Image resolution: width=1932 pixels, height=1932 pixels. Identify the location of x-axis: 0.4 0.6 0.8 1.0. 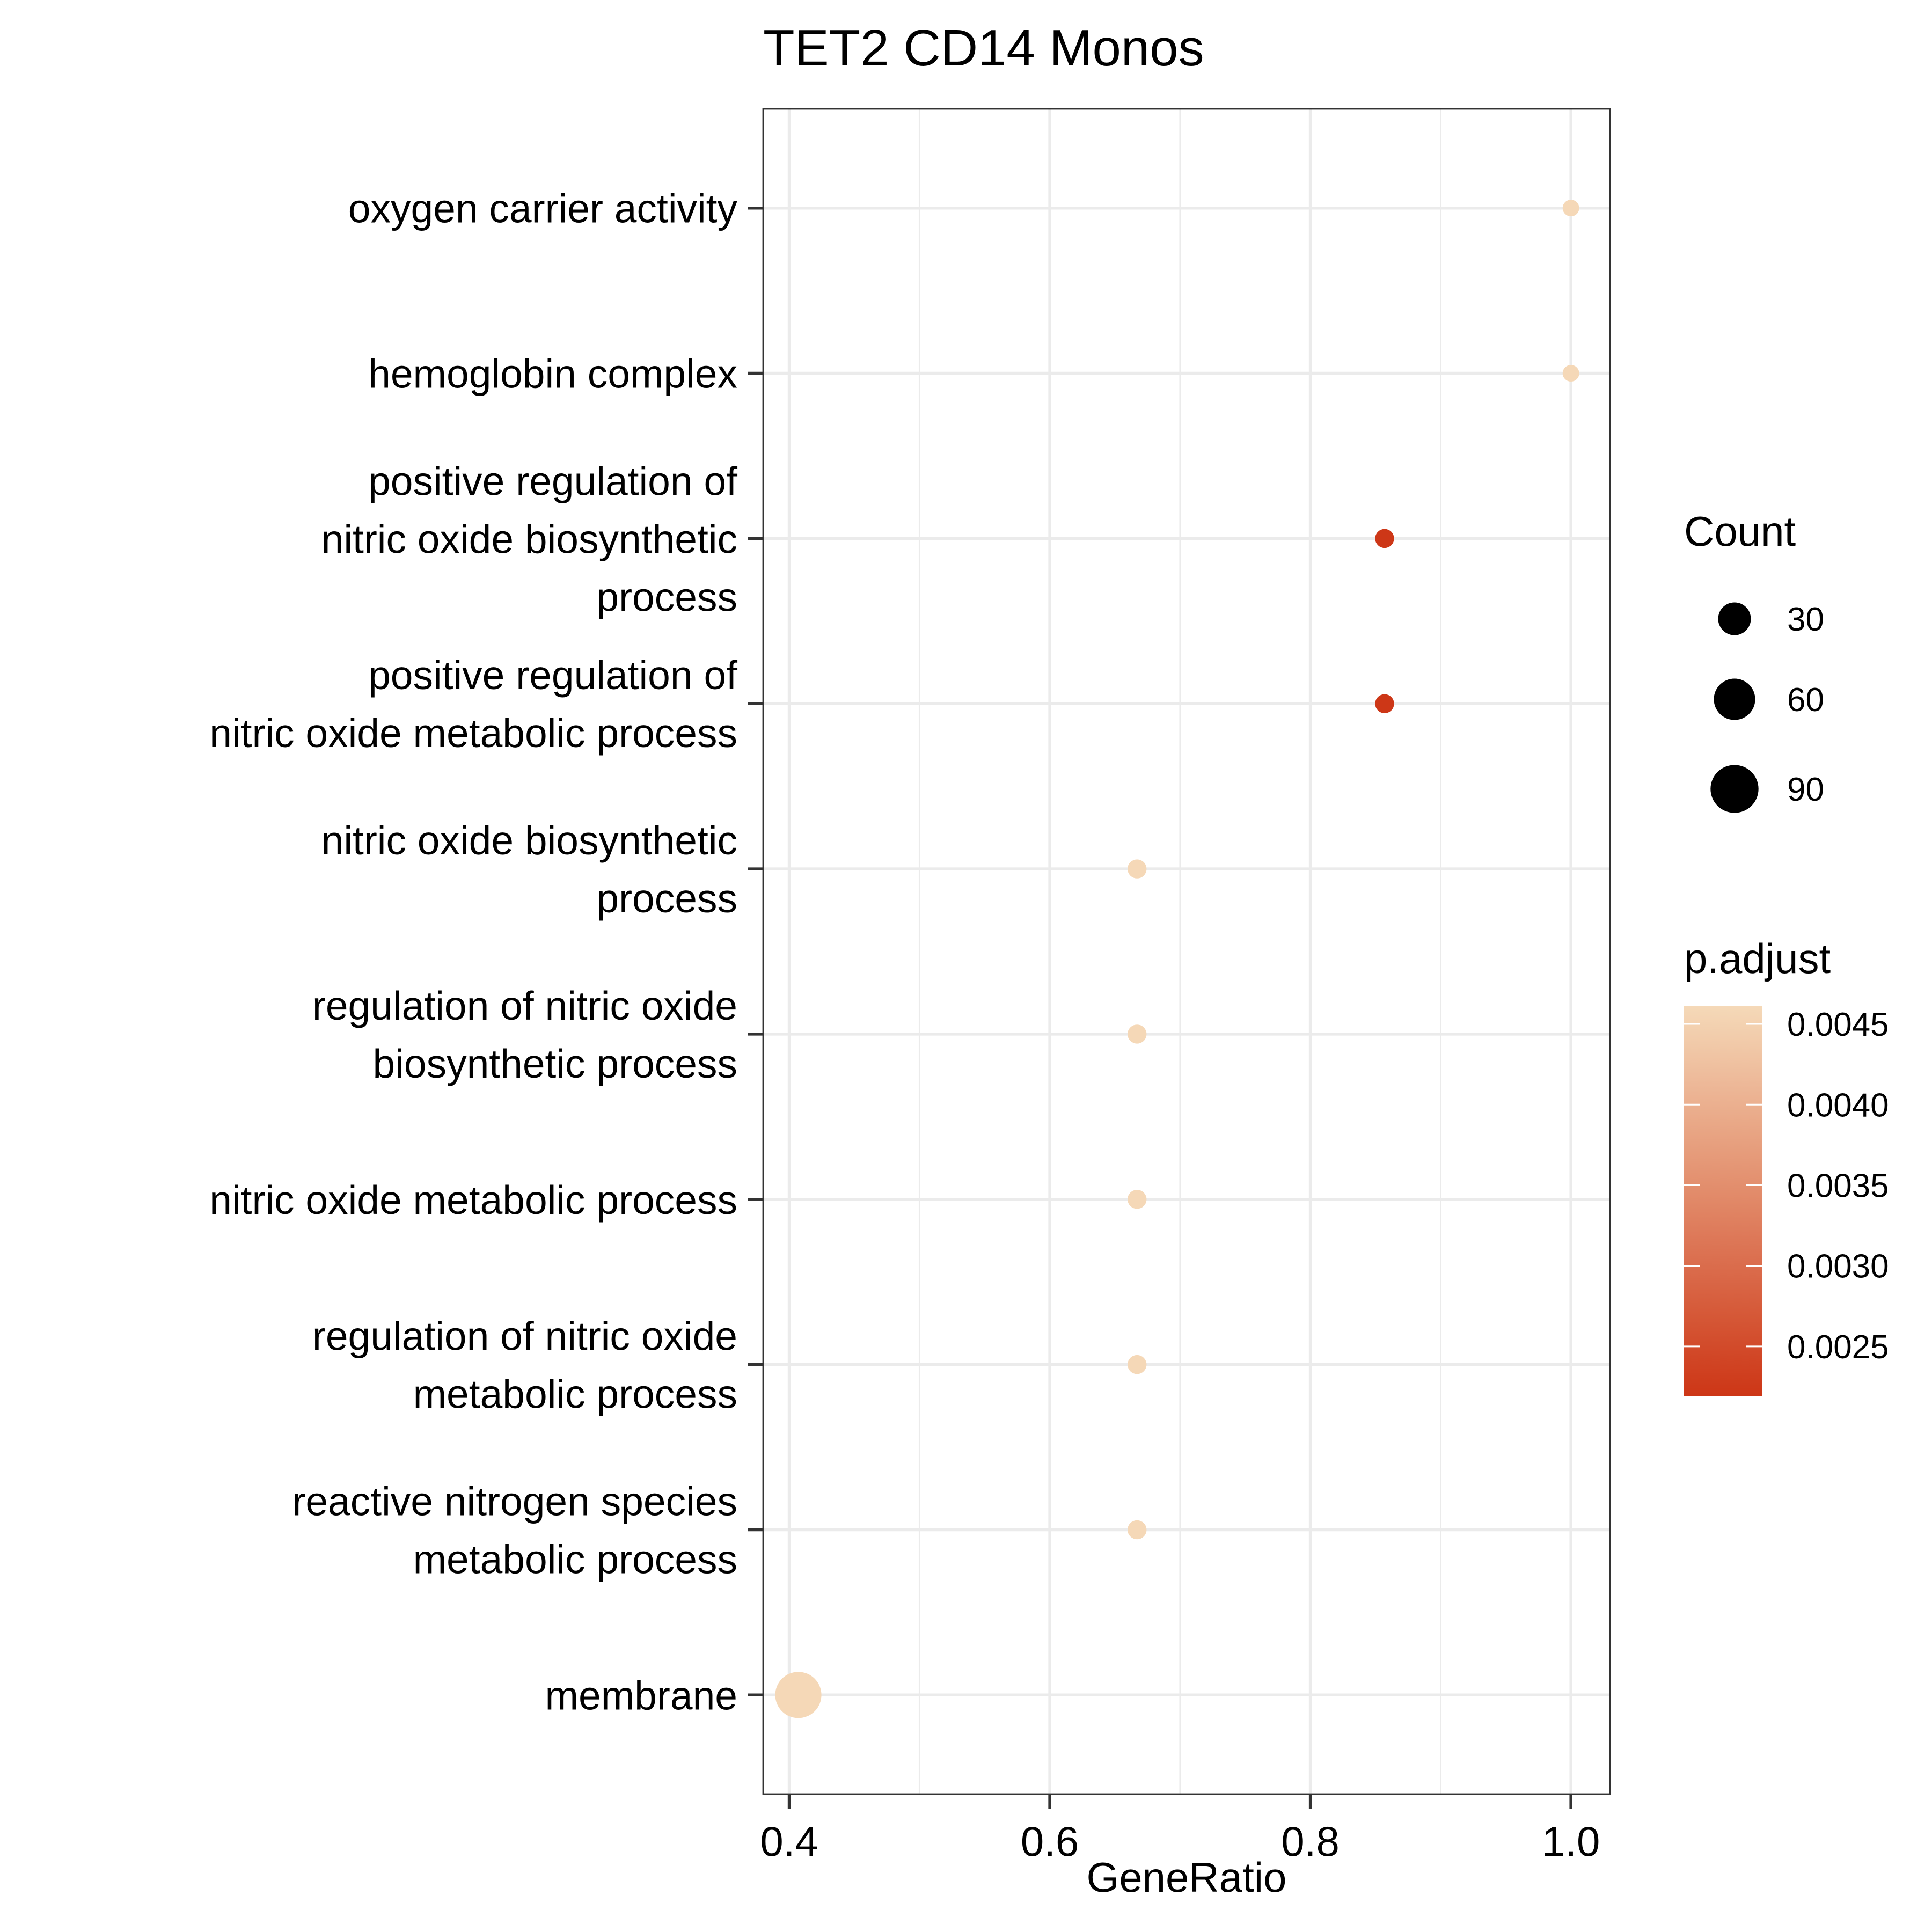
(1180, 1829).